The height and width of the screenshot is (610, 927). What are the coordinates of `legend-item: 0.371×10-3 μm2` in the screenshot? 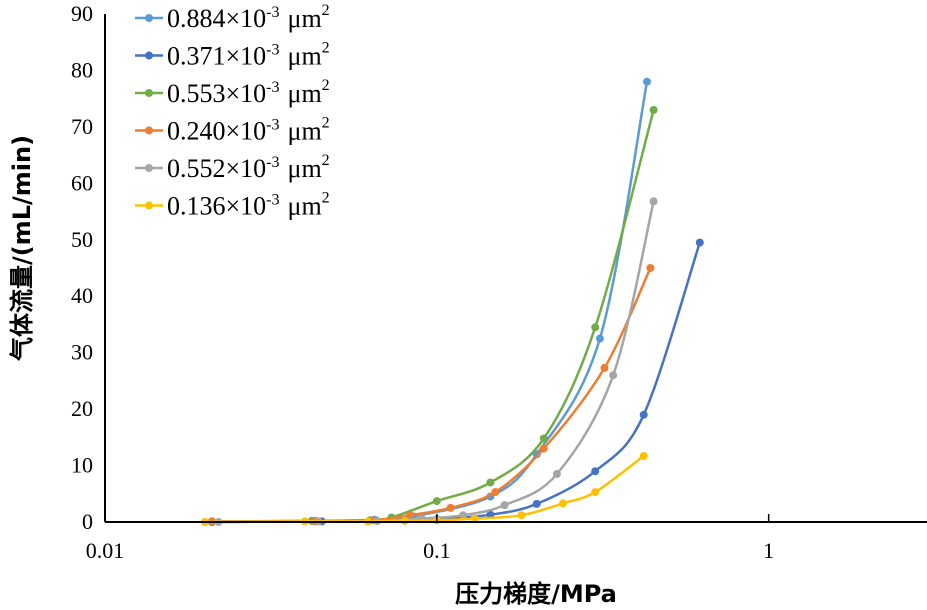 It's located at (232, 55).